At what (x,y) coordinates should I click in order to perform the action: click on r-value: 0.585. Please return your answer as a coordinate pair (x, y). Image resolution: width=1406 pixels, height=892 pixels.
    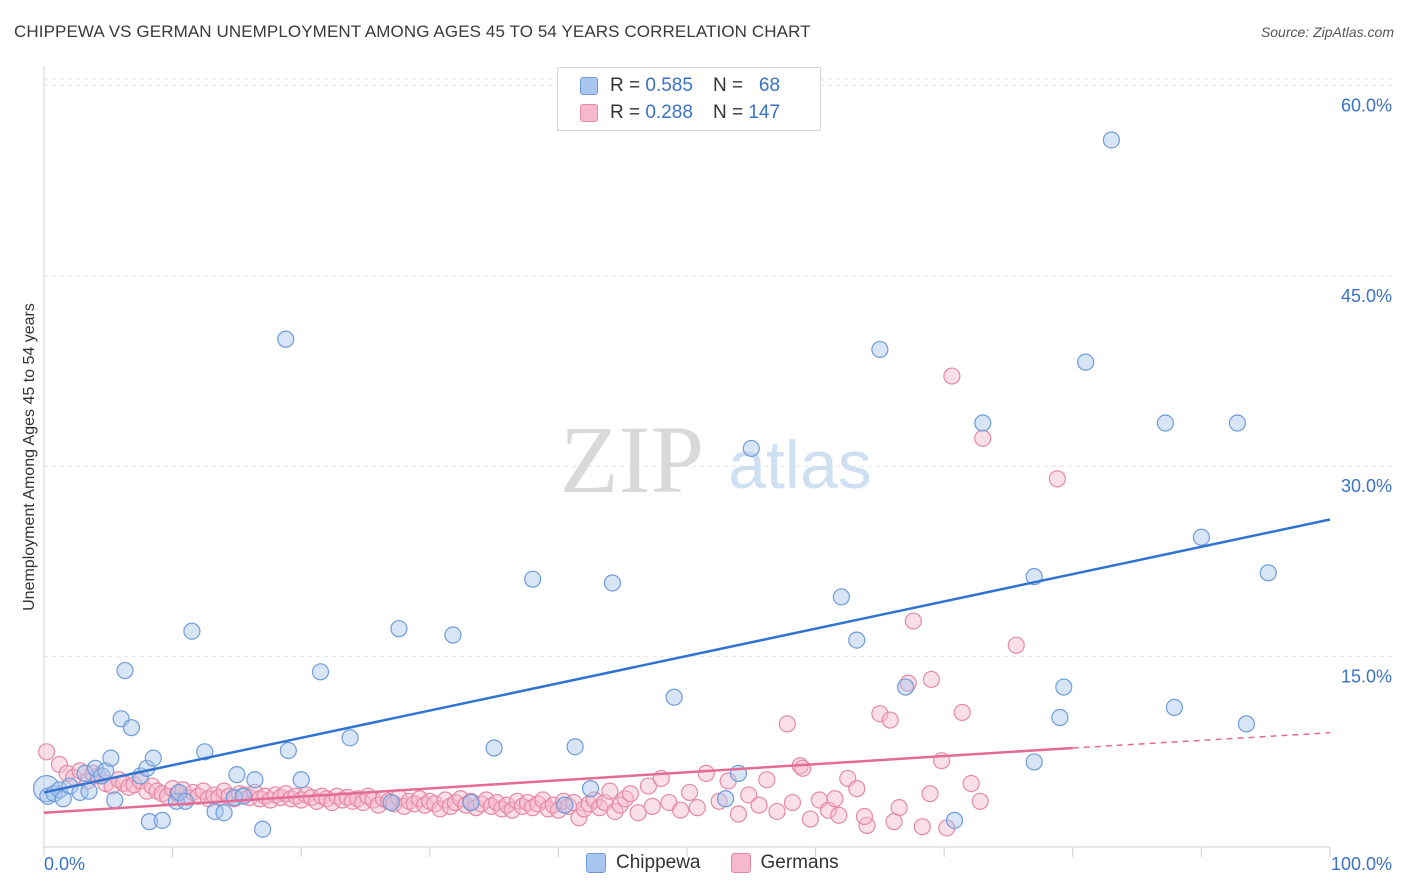
    Looking at the image, I should click on (669, 85).